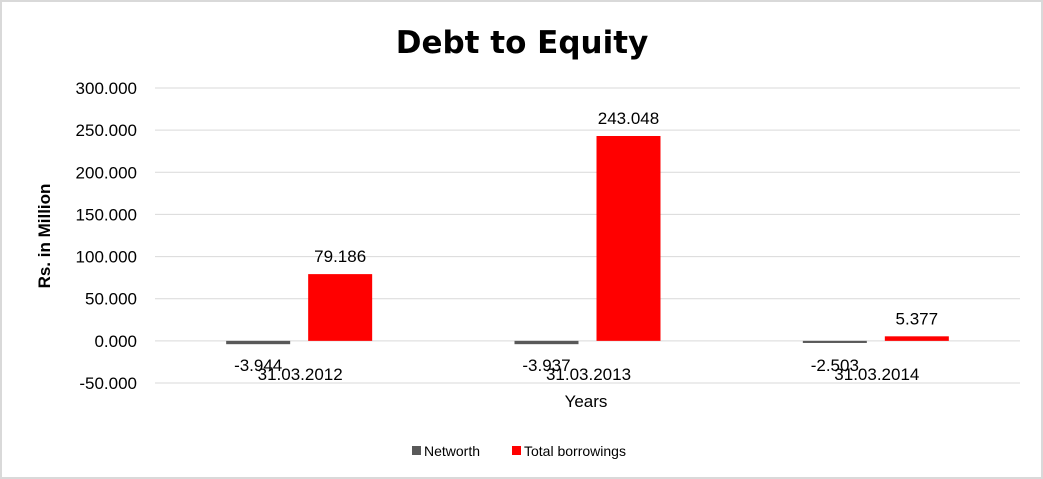  I want to click on y-tick-label: 300.000, so click(106, 88).